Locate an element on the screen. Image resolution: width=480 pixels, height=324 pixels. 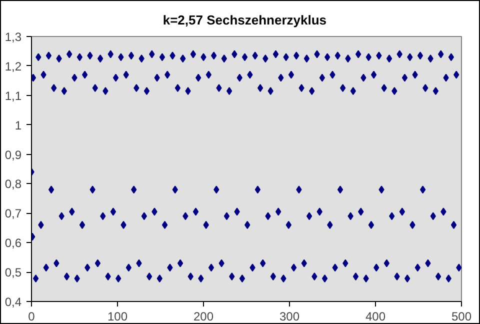
y-tick-label: 1,1 is located at coordinates (13, 95).